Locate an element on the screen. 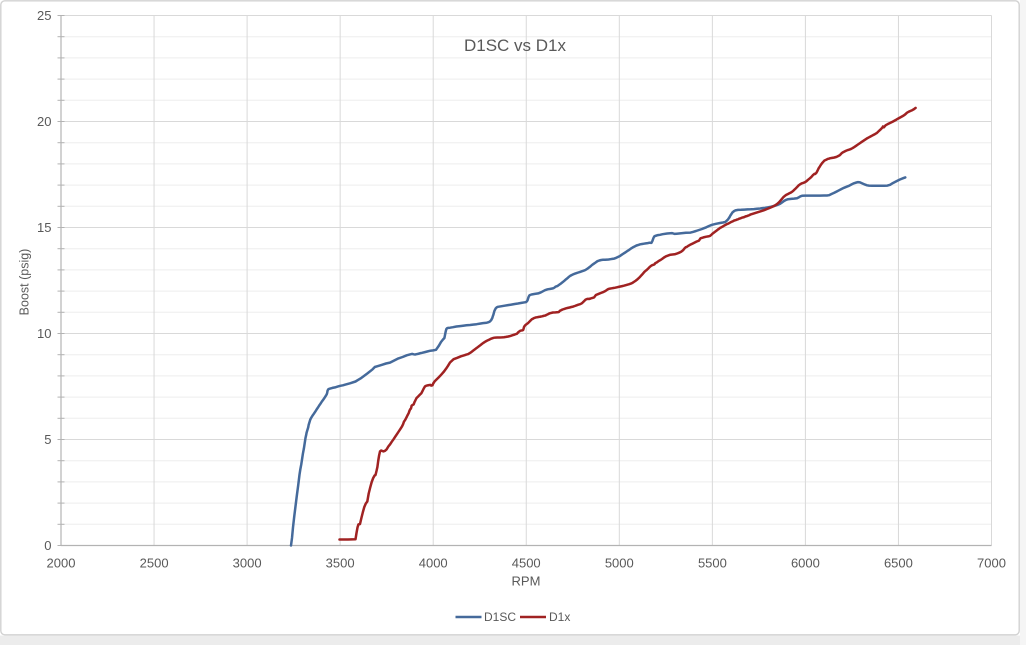 The image size is (1026, 650). svg-text: 2500 is located at coordinates (154, 563).